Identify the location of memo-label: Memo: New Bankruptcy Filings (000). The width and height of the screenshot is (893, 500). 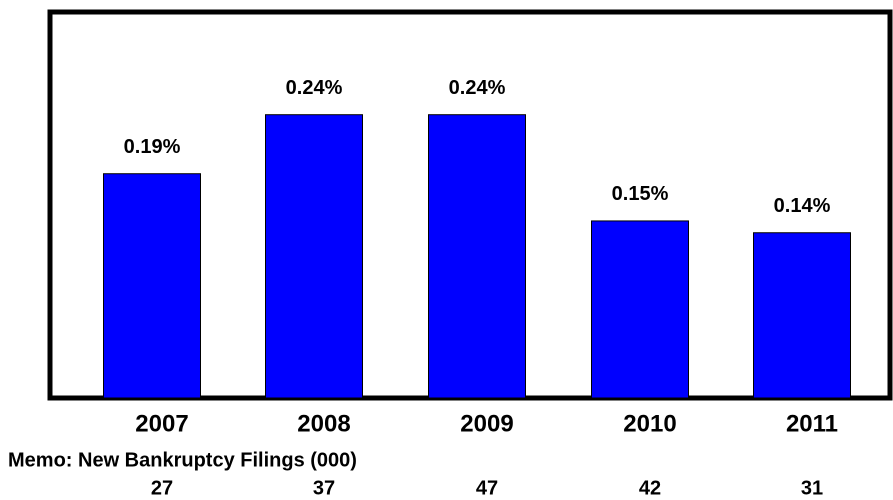
(182, 460).